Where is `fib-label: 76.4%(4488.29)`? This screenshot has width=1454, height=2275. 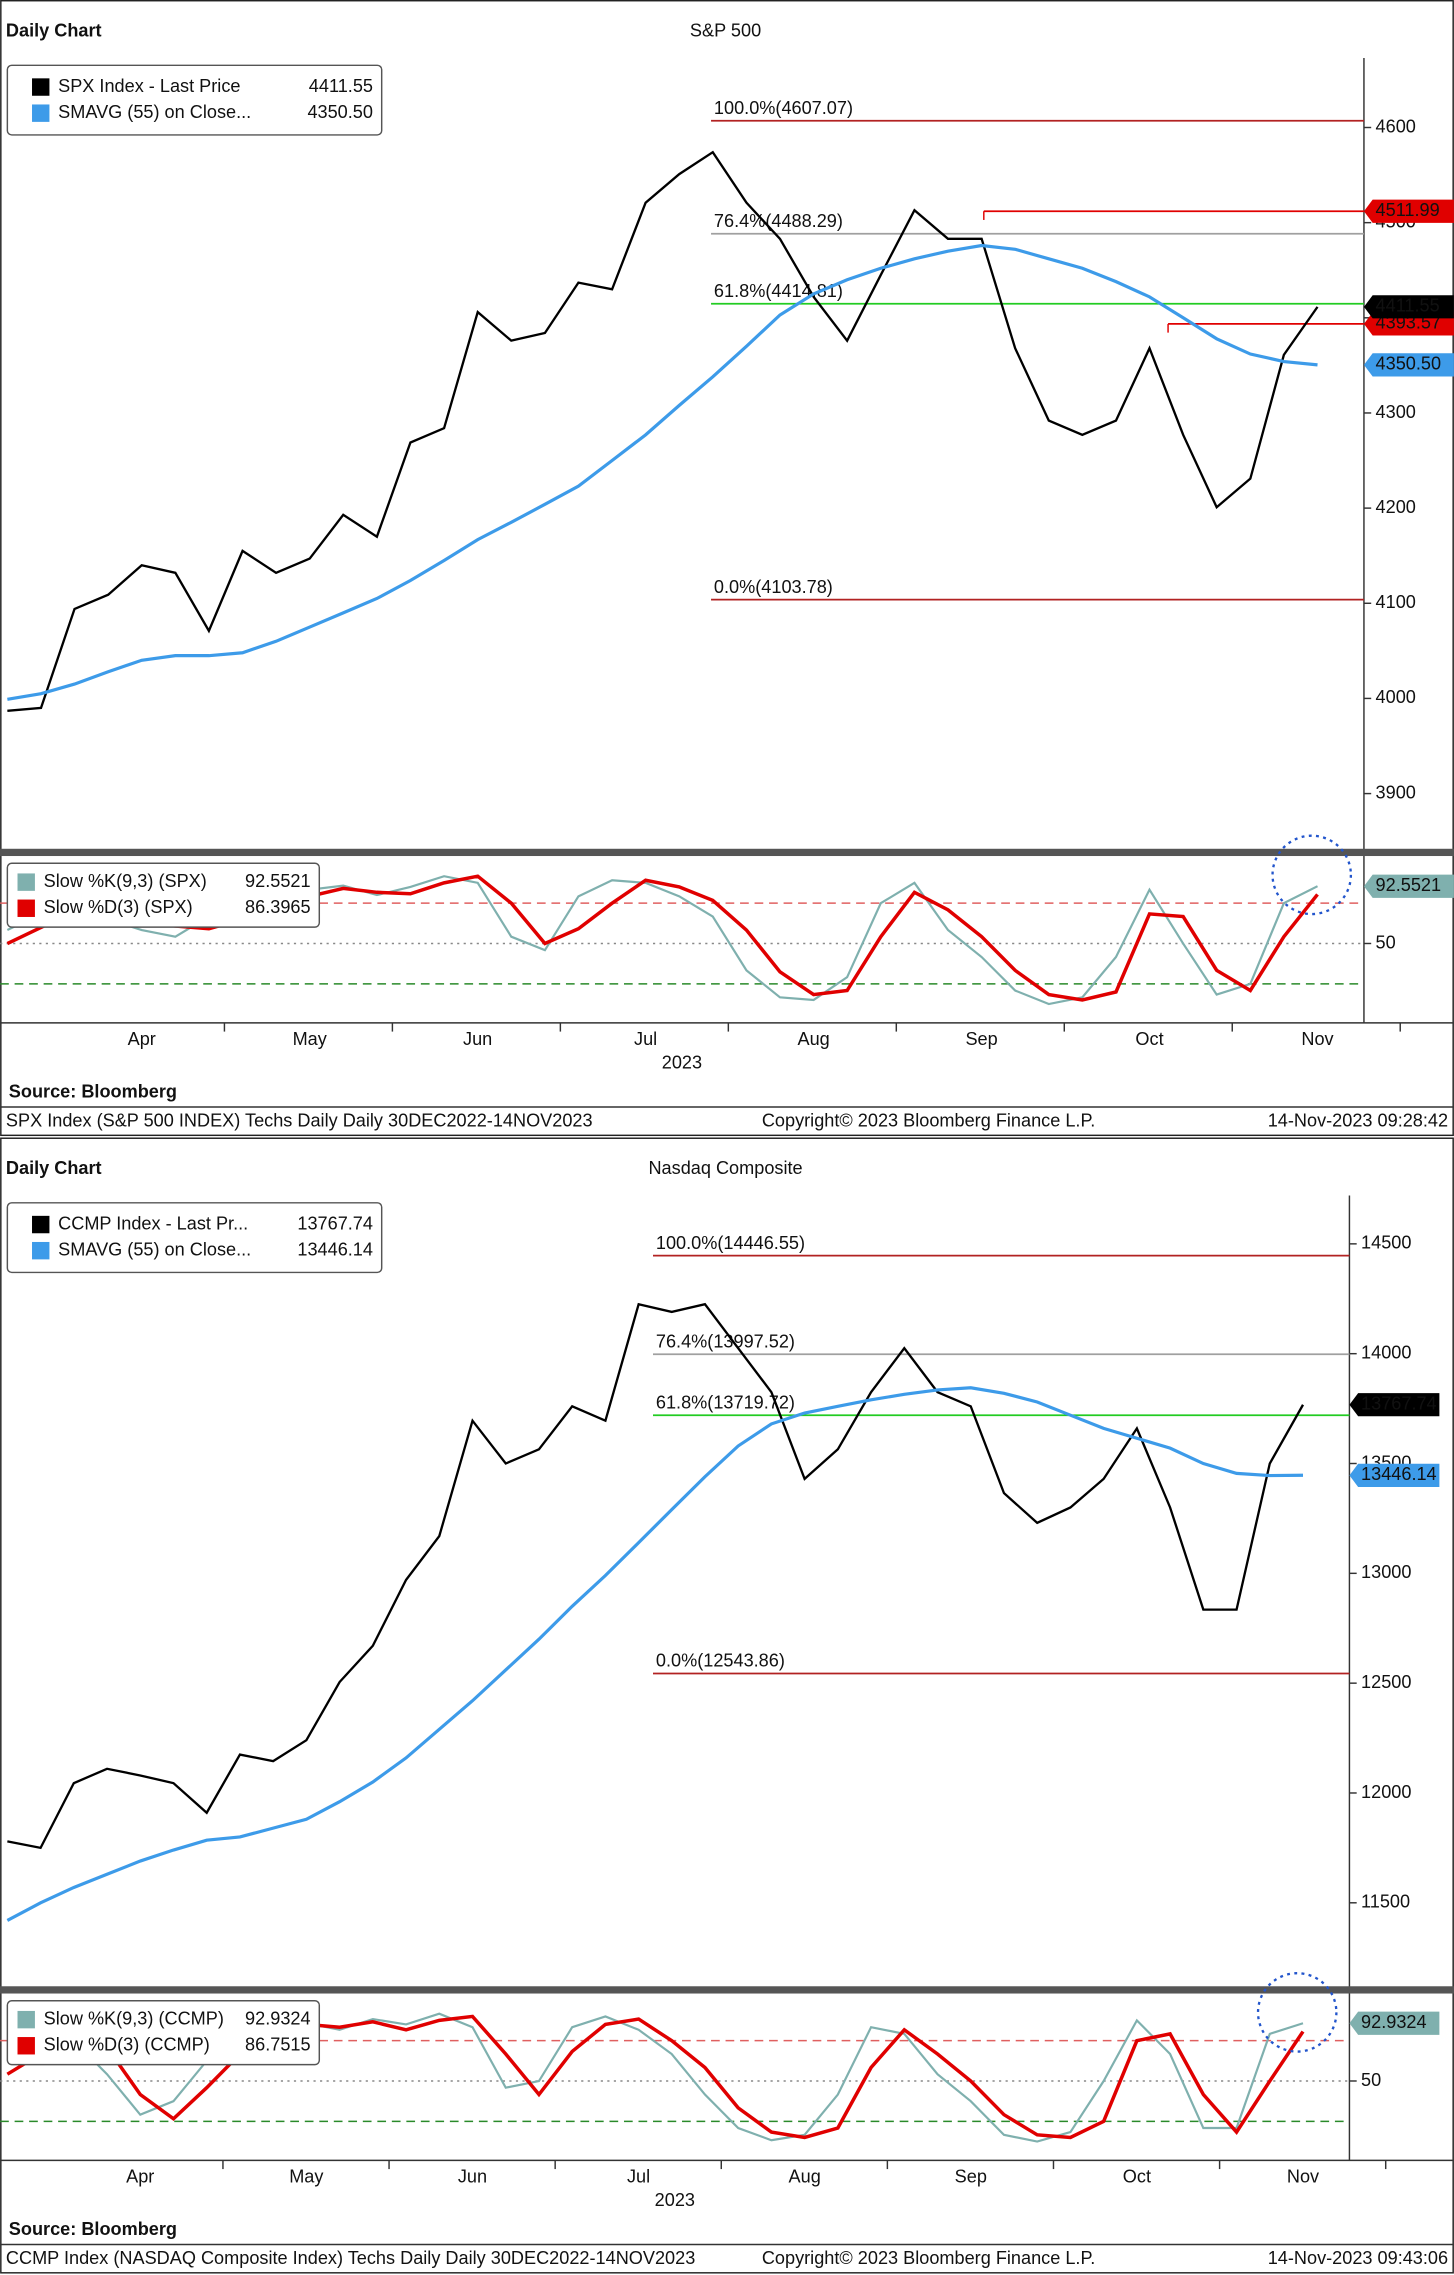
fib-label: 76.4%(4488.29) is located at coordinates (778, 221).